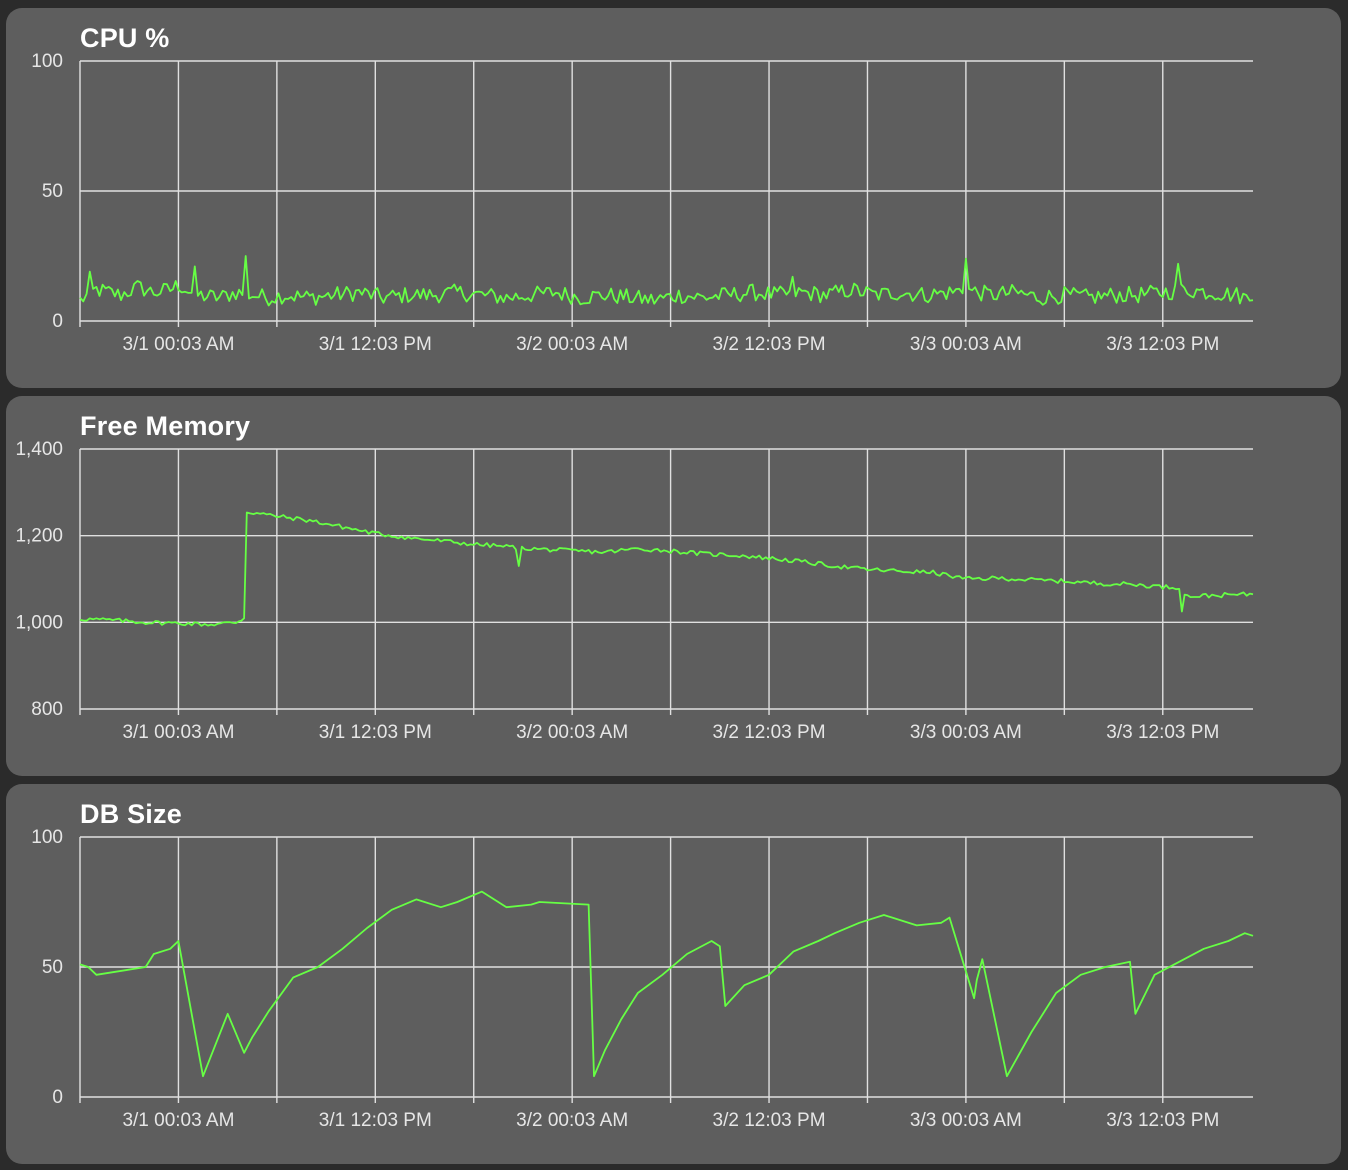  Describe the element at coordinates (39, 536) in the screenshot. I see `y-tick-label: 1,200` at that location.